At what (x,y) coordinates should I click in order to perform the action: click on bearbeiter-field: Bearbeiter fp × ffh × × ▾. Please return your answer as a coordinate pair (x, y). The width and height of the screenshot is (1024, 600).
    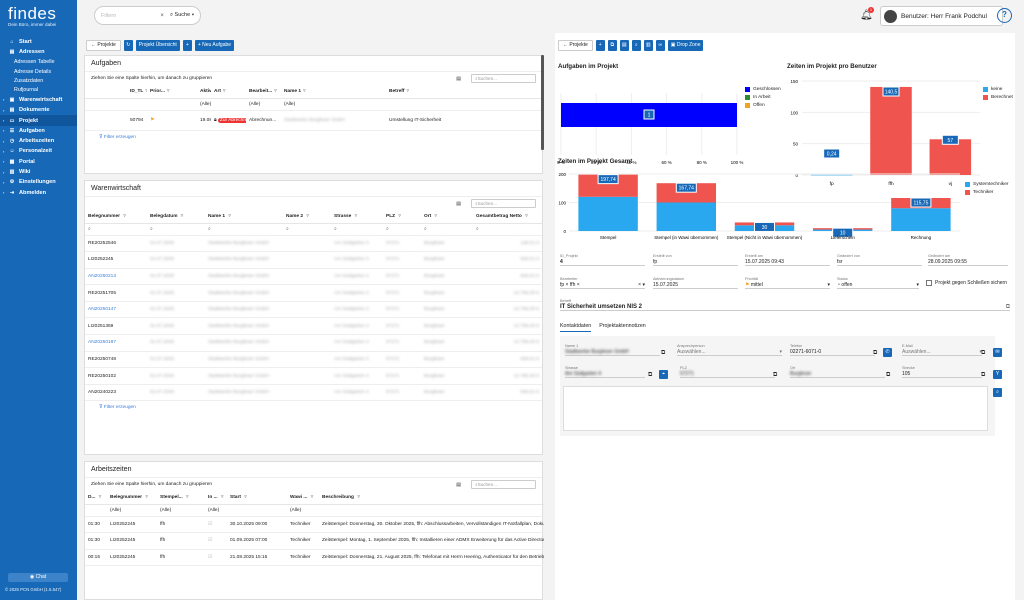
    Looking at the image, I should click on (602, 283).